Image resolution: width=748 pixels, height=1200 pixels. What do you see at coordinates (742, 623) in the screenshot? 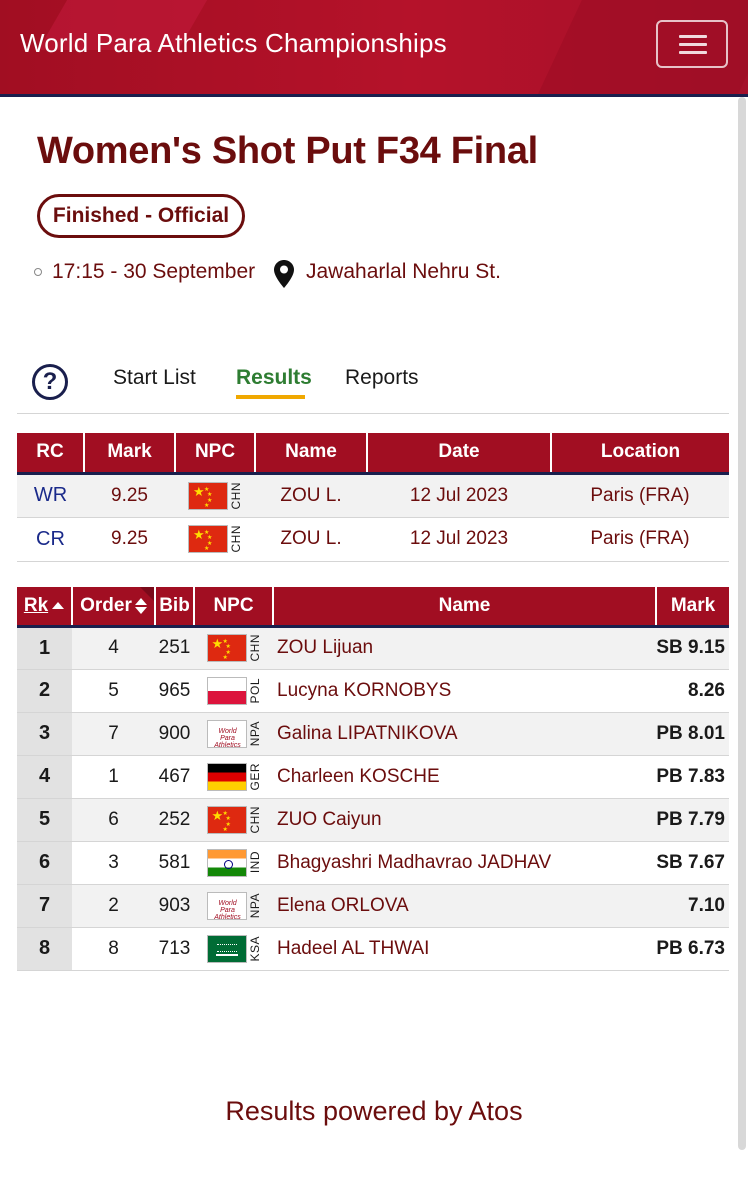
I see `page-scrollbar` at bounding box center [742, 623].